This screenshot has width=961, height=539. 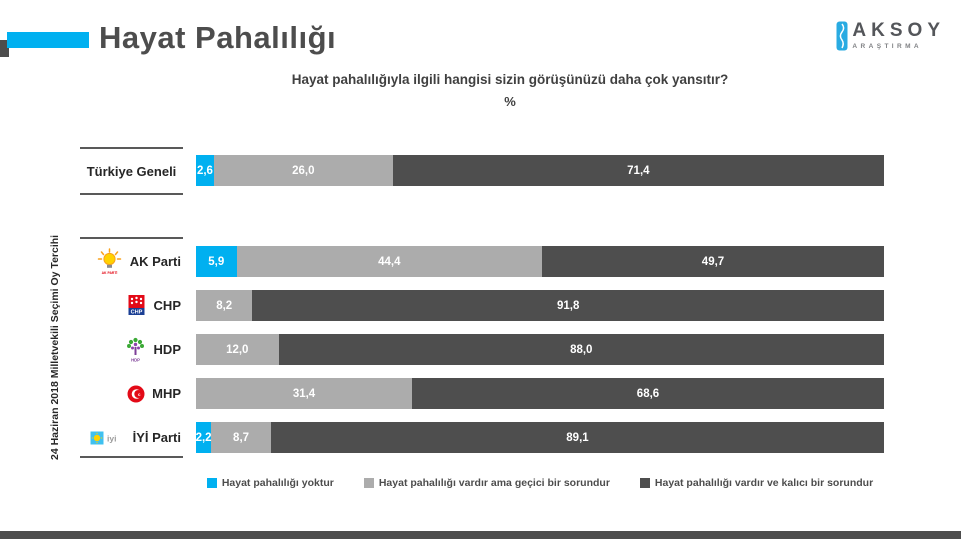 I want to click on bar-akparti: 5,9 44,4 49,7, so click(x=540, y=261).